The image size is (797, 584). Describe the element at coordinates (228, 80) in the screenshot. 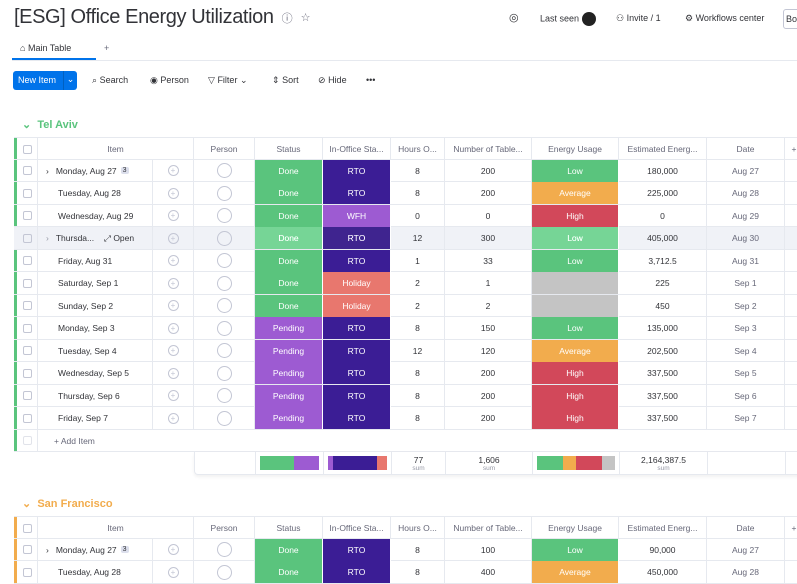

I see `filter-button: ▽ Filter ⌄` at that location.